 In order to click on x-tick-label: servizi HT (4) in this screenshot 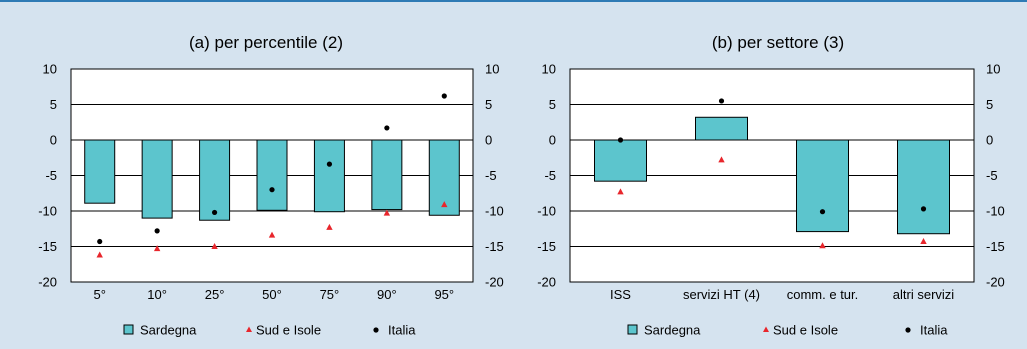, I will do `click(721, 294)`.